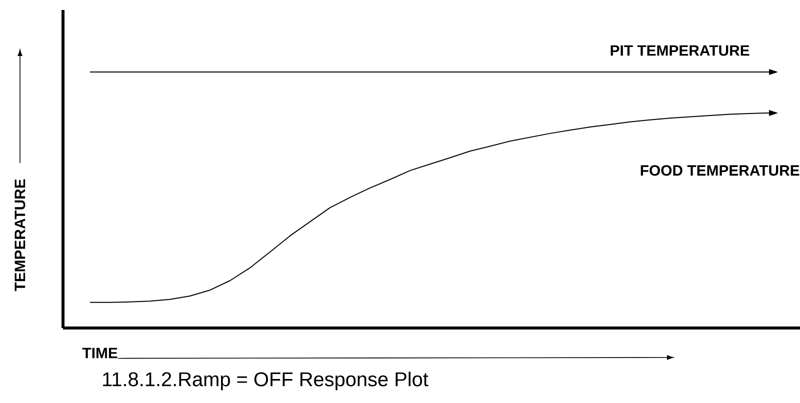 The width and height of the screenshot is (800, 403). What do you see at coordinates (100, 353) in the screenshot?
I see `x-axis-title: TIME` at bounding box center [100, 353].